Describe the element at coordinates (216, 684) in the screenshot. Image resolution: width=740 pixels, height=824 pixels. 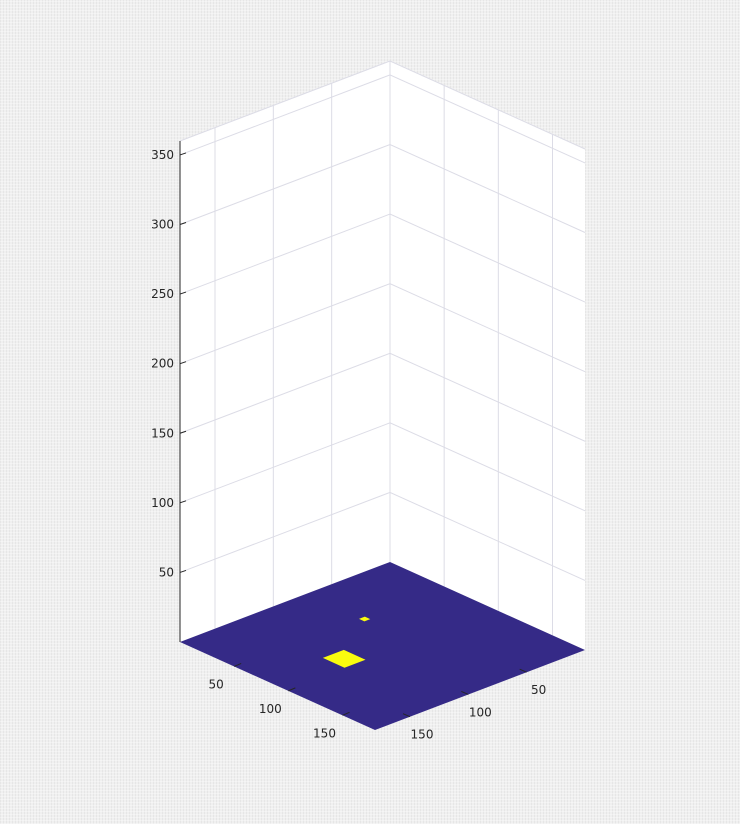
I see `x-tick-label: 50` at that location.